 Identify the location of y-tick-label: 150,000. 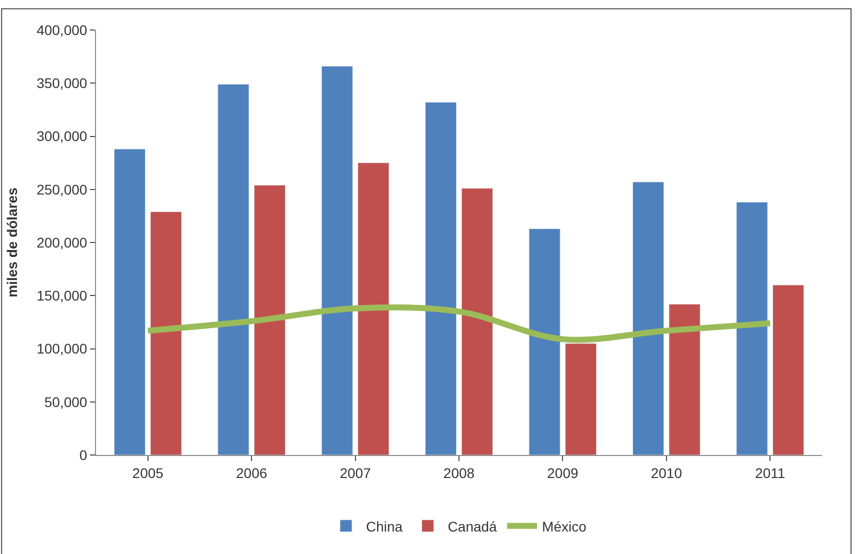
(62, 296).